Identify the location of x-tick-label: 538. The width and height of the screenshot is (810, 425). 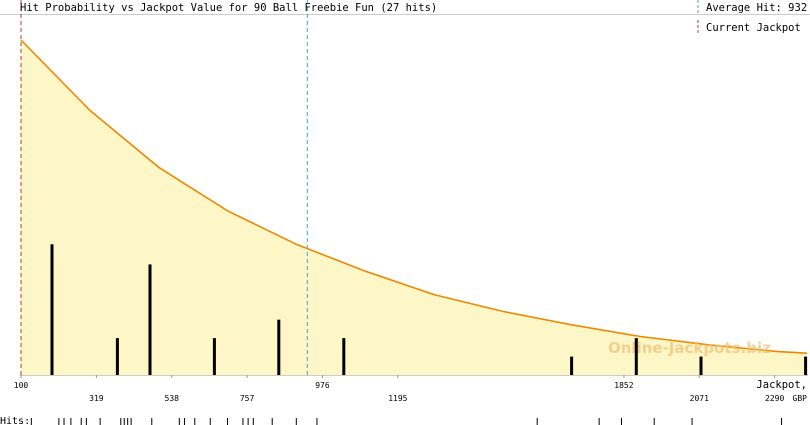
(172, 398).